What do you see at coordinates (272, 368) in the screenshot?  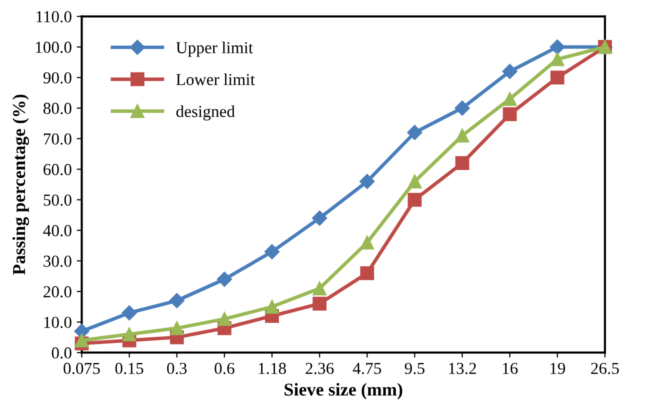 I see `x-tick-label: 1.18` at bounding box center [272, 368].